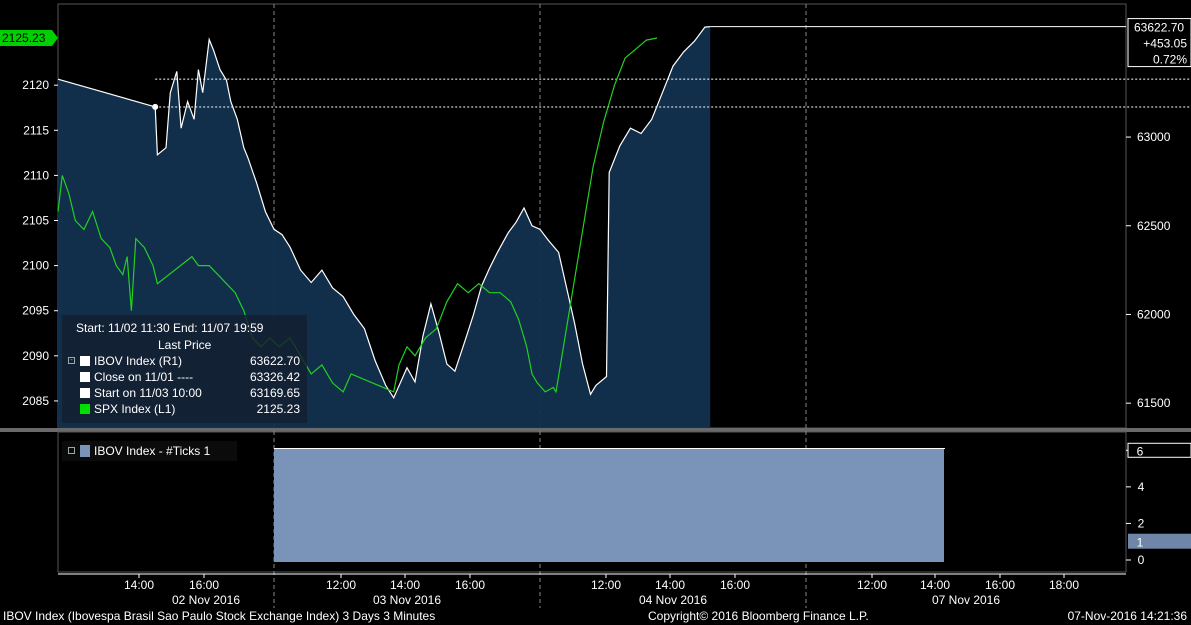  I want to click on ticks-bars, so click(609, 505).